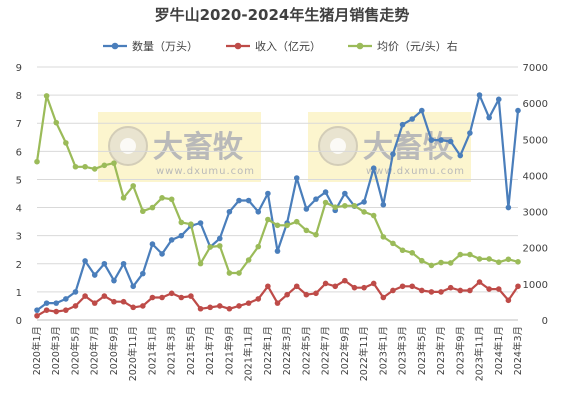 This screenshot has width=565, height=401. I want to click on x-tick-label: 2024年1月, so click(499, 350).